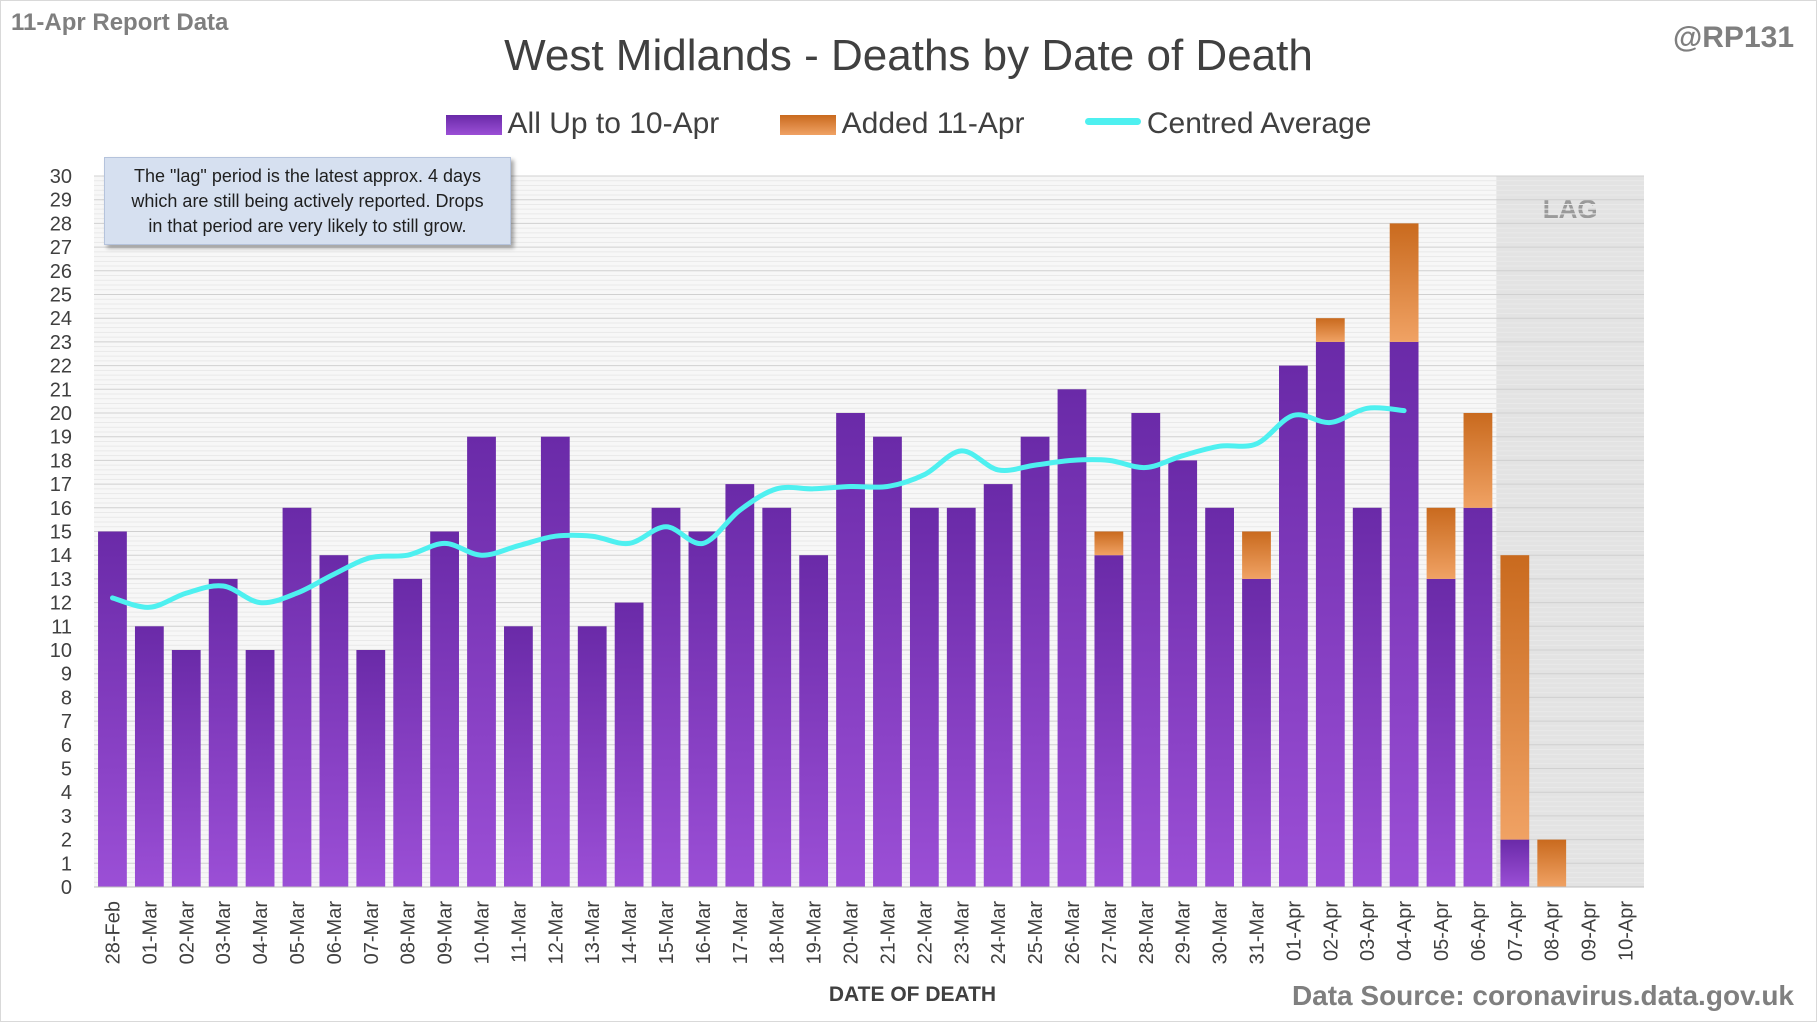  What do you see at coordinates (66, 770) in the screenshot?
I see `y-tick-label: 5` at bounding box center [66, 770].